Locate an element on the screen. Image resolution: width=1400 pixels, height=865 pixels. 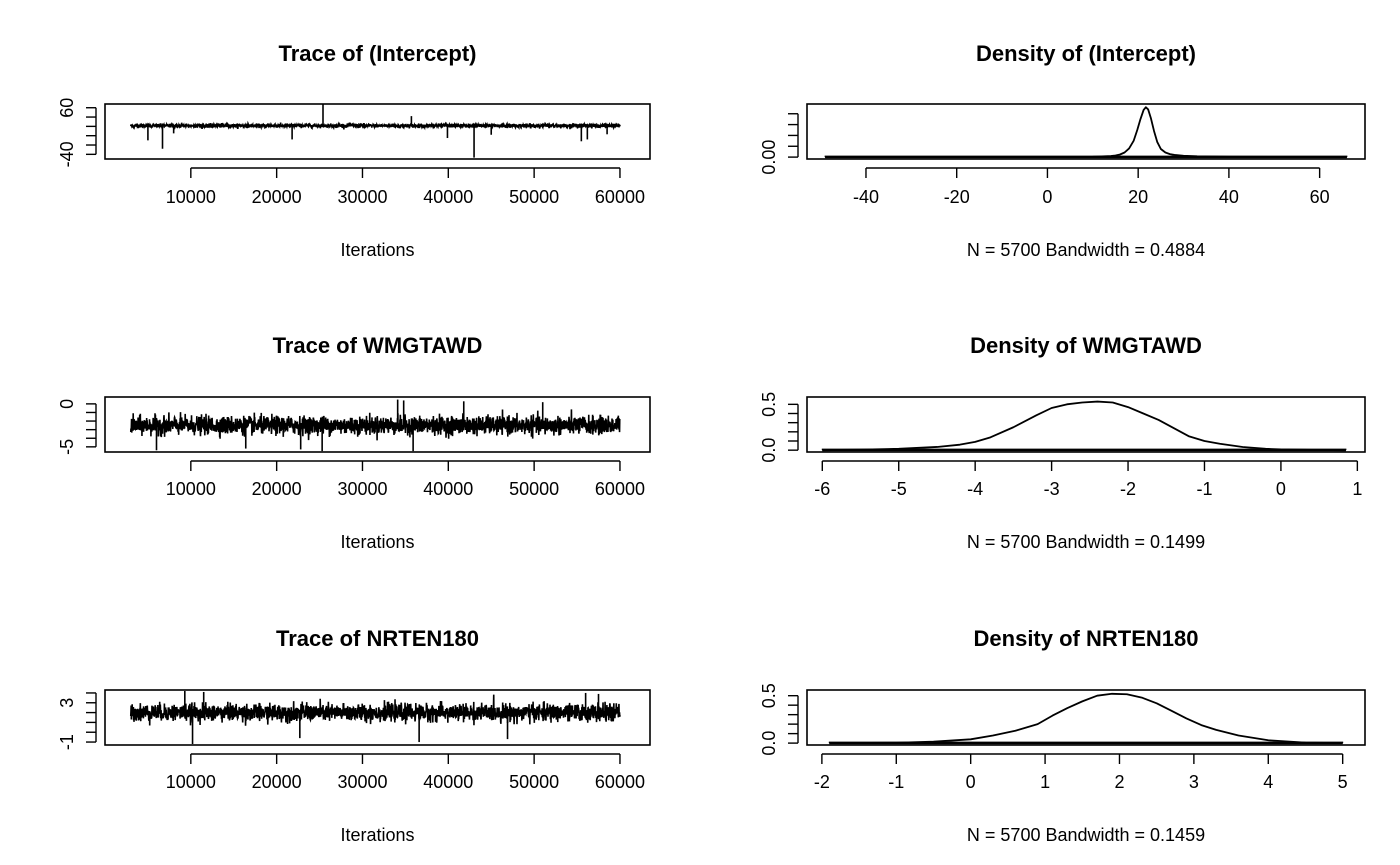
x-axis: -40 -20 0 20 40 60 is located at coordinates (1091, 187).